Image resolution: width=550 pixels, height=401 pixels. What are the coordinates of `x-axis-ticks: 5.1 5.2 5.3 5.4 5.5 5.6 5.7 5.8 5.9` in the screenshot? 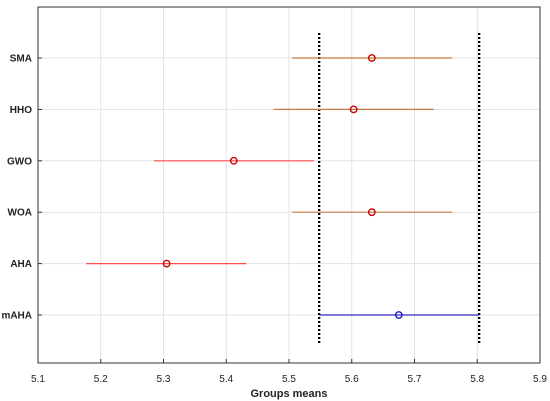 It's located at (289, 372).